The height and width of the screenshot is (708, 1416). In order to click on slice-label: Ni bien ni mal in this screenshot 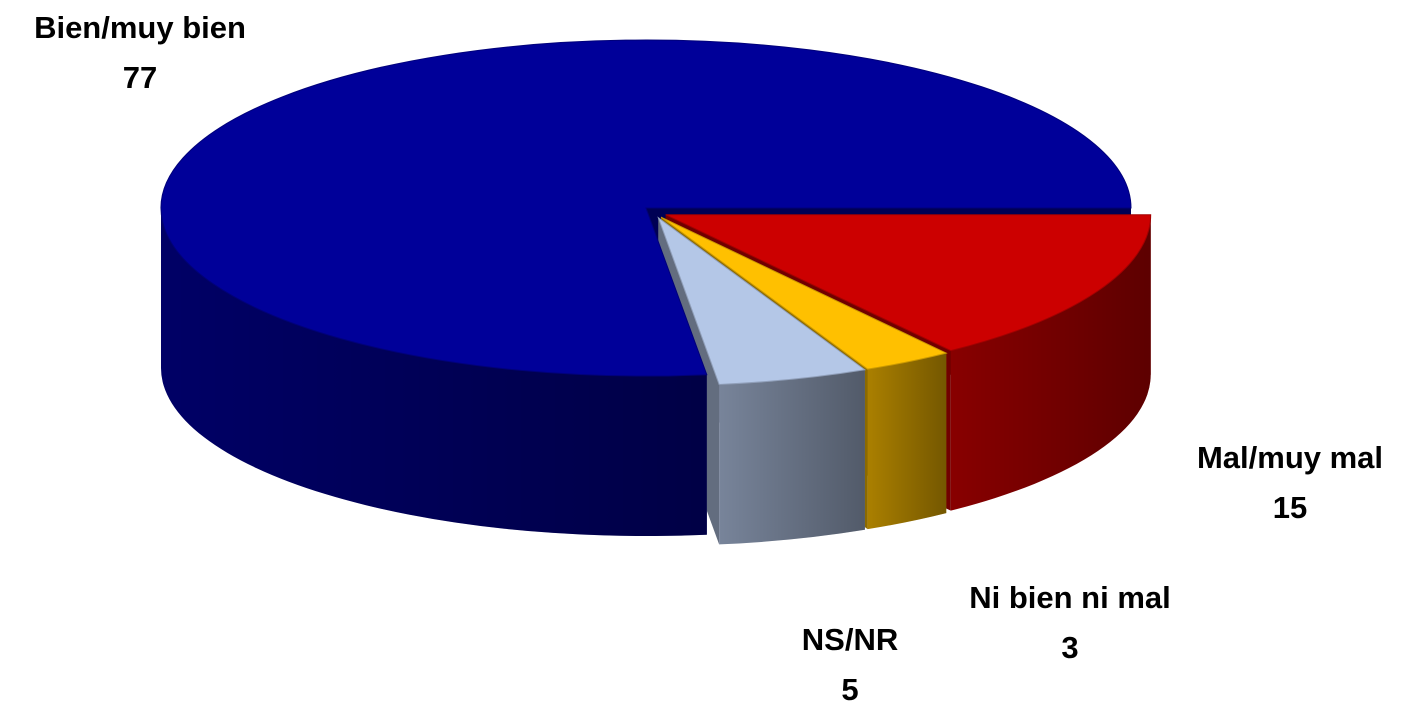, I will do `click(1070, 597)`.